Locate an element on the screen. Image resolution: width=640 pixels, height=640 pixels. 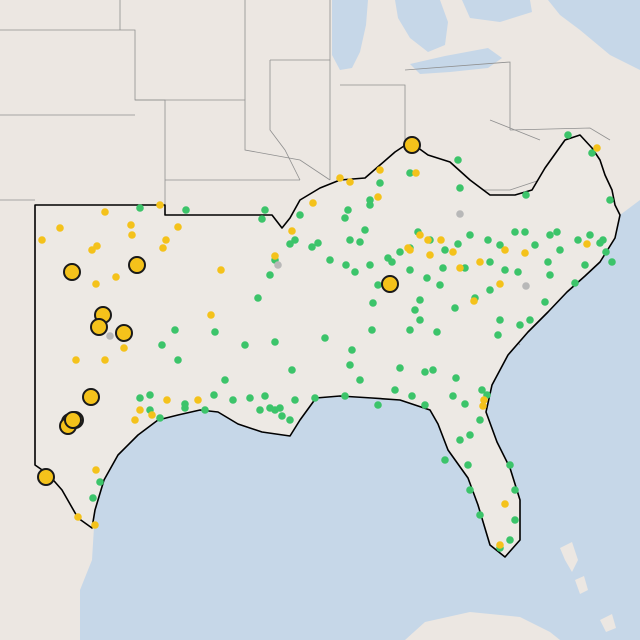
atlantic-northeast is located at coordinates (594, 35).